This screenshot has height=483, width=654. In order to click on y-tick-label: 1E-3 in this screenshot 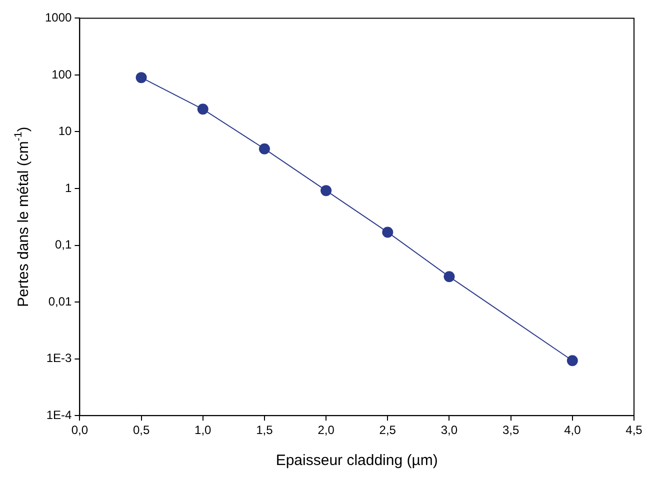, I will do `click(59, 358)`.